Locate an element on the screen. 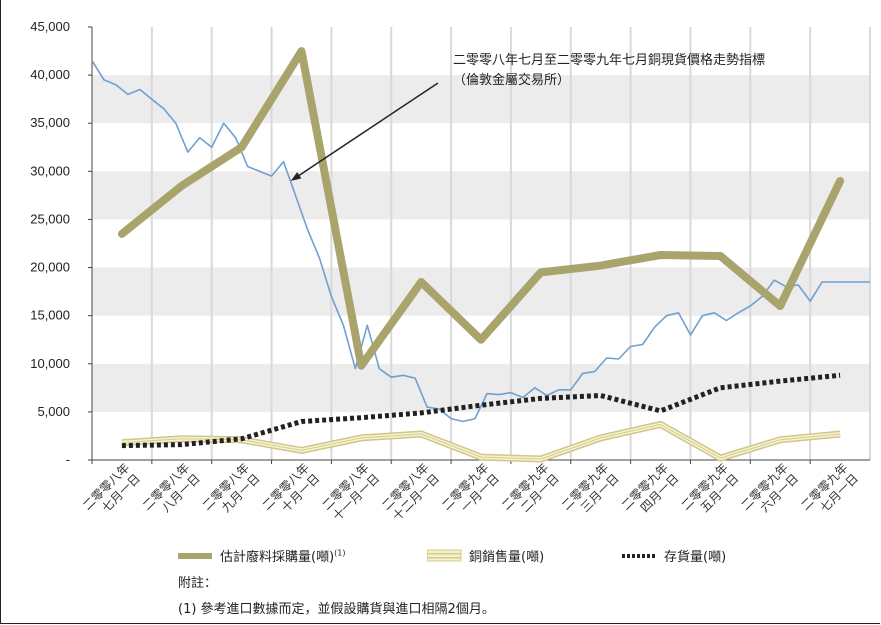 The image size is (881, 625). legend-item-scrap: 估計廢料採購量(噸)(1) is located at coordinates (262, 555).